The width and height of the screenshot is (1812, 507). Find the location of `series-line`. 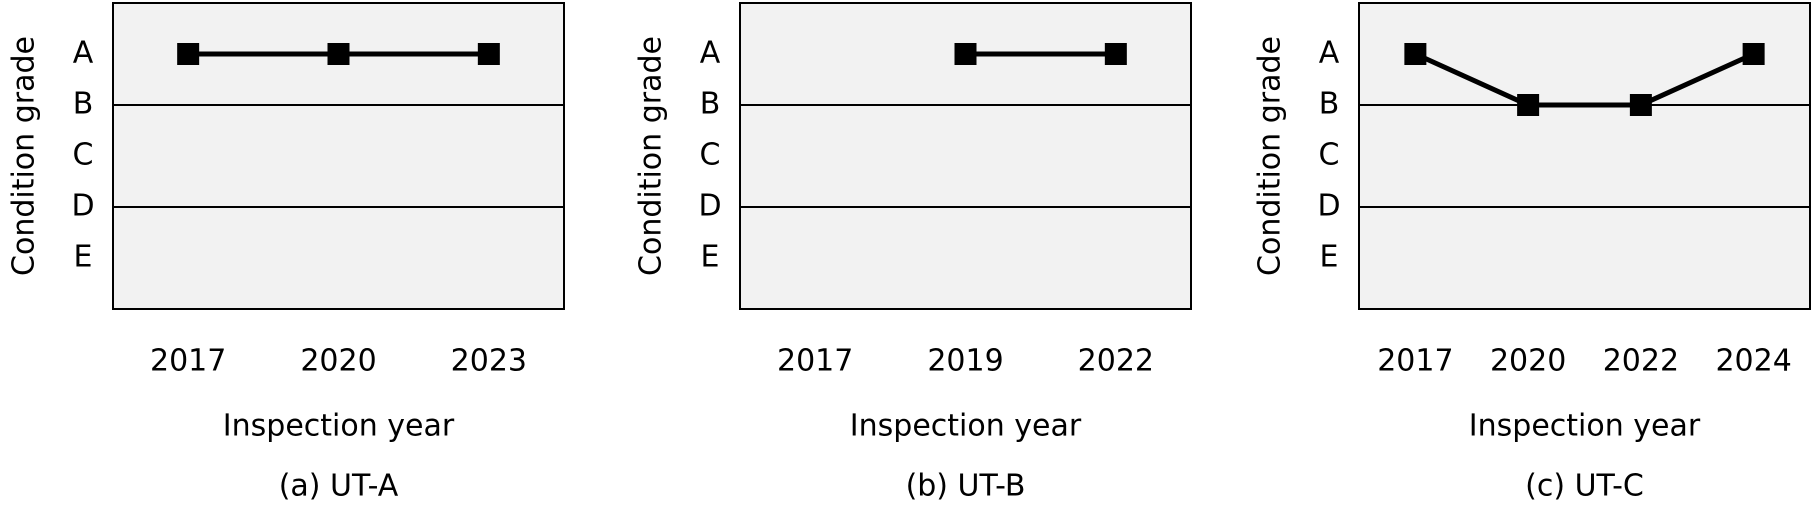

series-line is located at coordinates (1584, 79).